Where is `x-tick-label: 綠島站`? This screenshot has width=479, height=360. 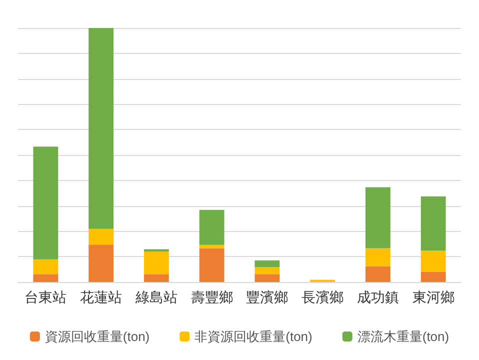
x-tick-label: 綠島站 is located at coordinates (156, 297).